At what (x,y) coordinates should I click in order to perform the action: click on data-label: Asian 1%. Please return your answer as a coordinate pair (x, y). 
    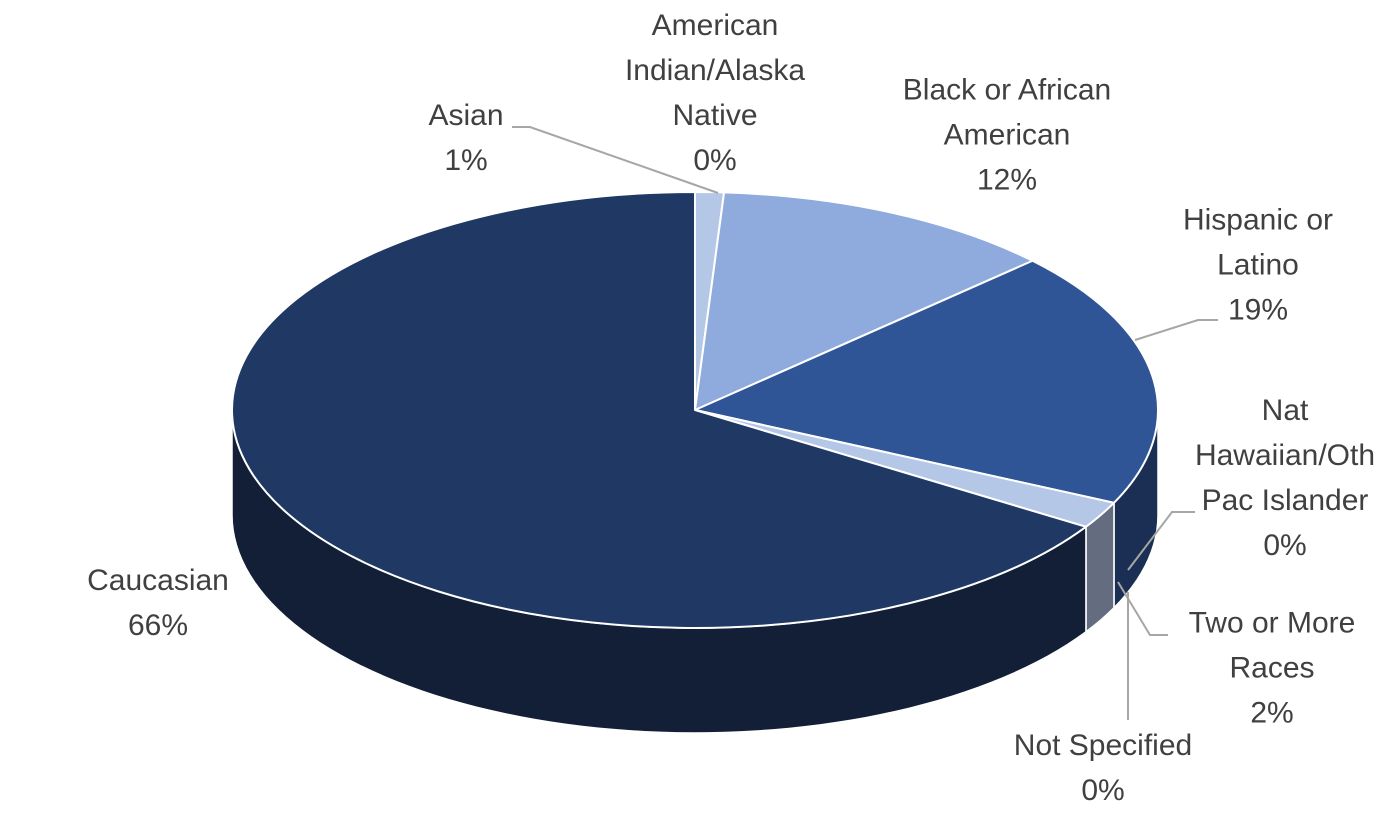
    Looking at the image, I should click on (466, 138).